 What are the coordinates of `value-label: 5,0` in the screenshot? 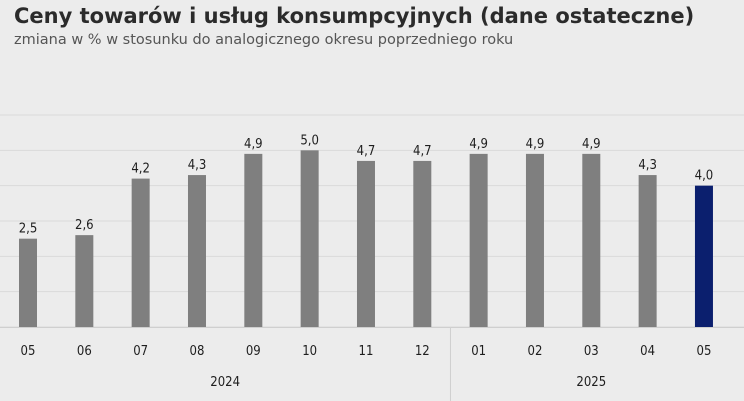 It's located at (309, 140).